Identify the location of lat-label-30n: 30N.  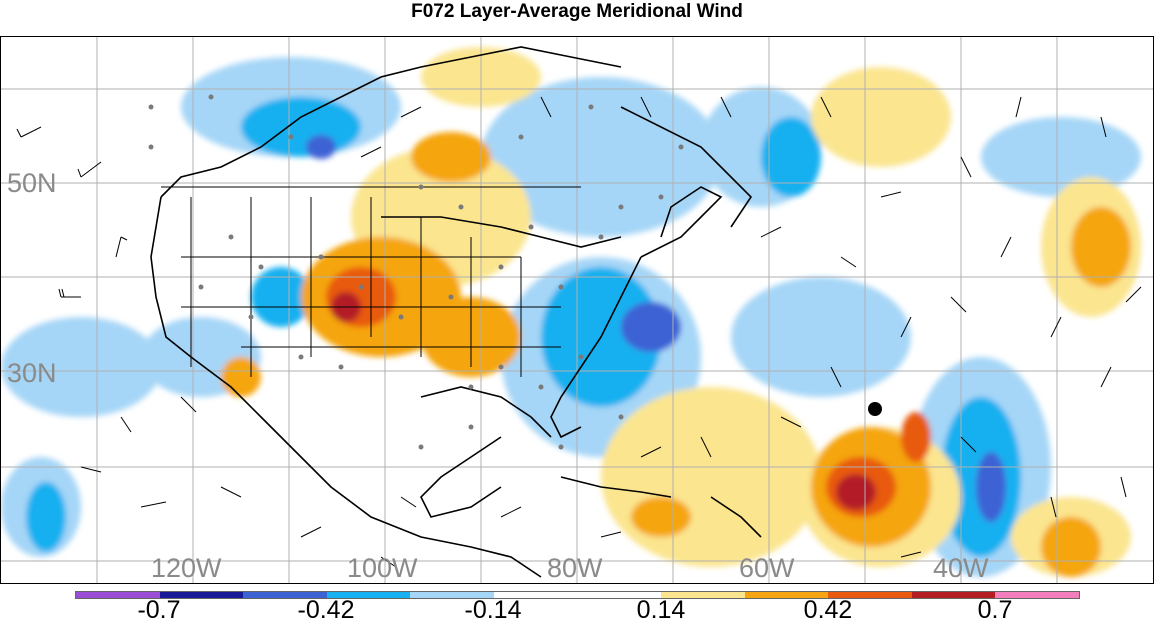
(32, 373).